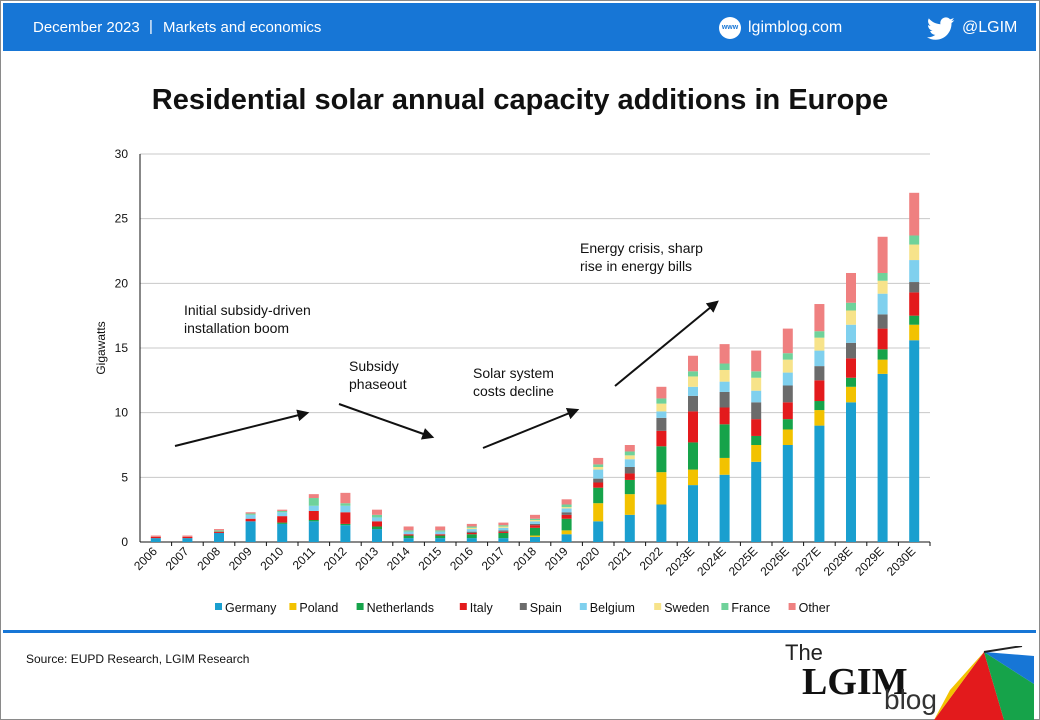 The width and height of the screenshot is (1040, 720). What do you see at coordinates (236, 328) in the screenshot?
I see `annotation-text: installation boom` at bounding box center [236, 328].